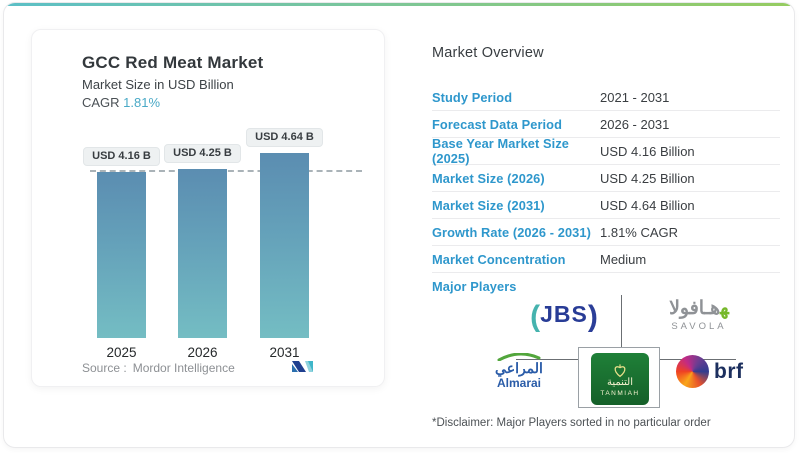 The height and width of the screenshot is (453, 800). I want to click on cagr-label: CAGR, so click(103, 102).